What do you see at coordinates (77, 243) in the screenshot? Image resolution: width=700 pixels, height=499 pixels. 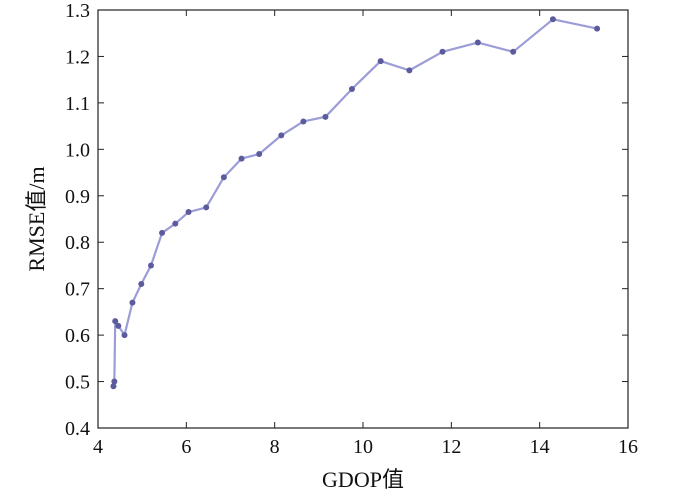 I see `y-tick-label: 0.8` at bounding box center [77, 243].